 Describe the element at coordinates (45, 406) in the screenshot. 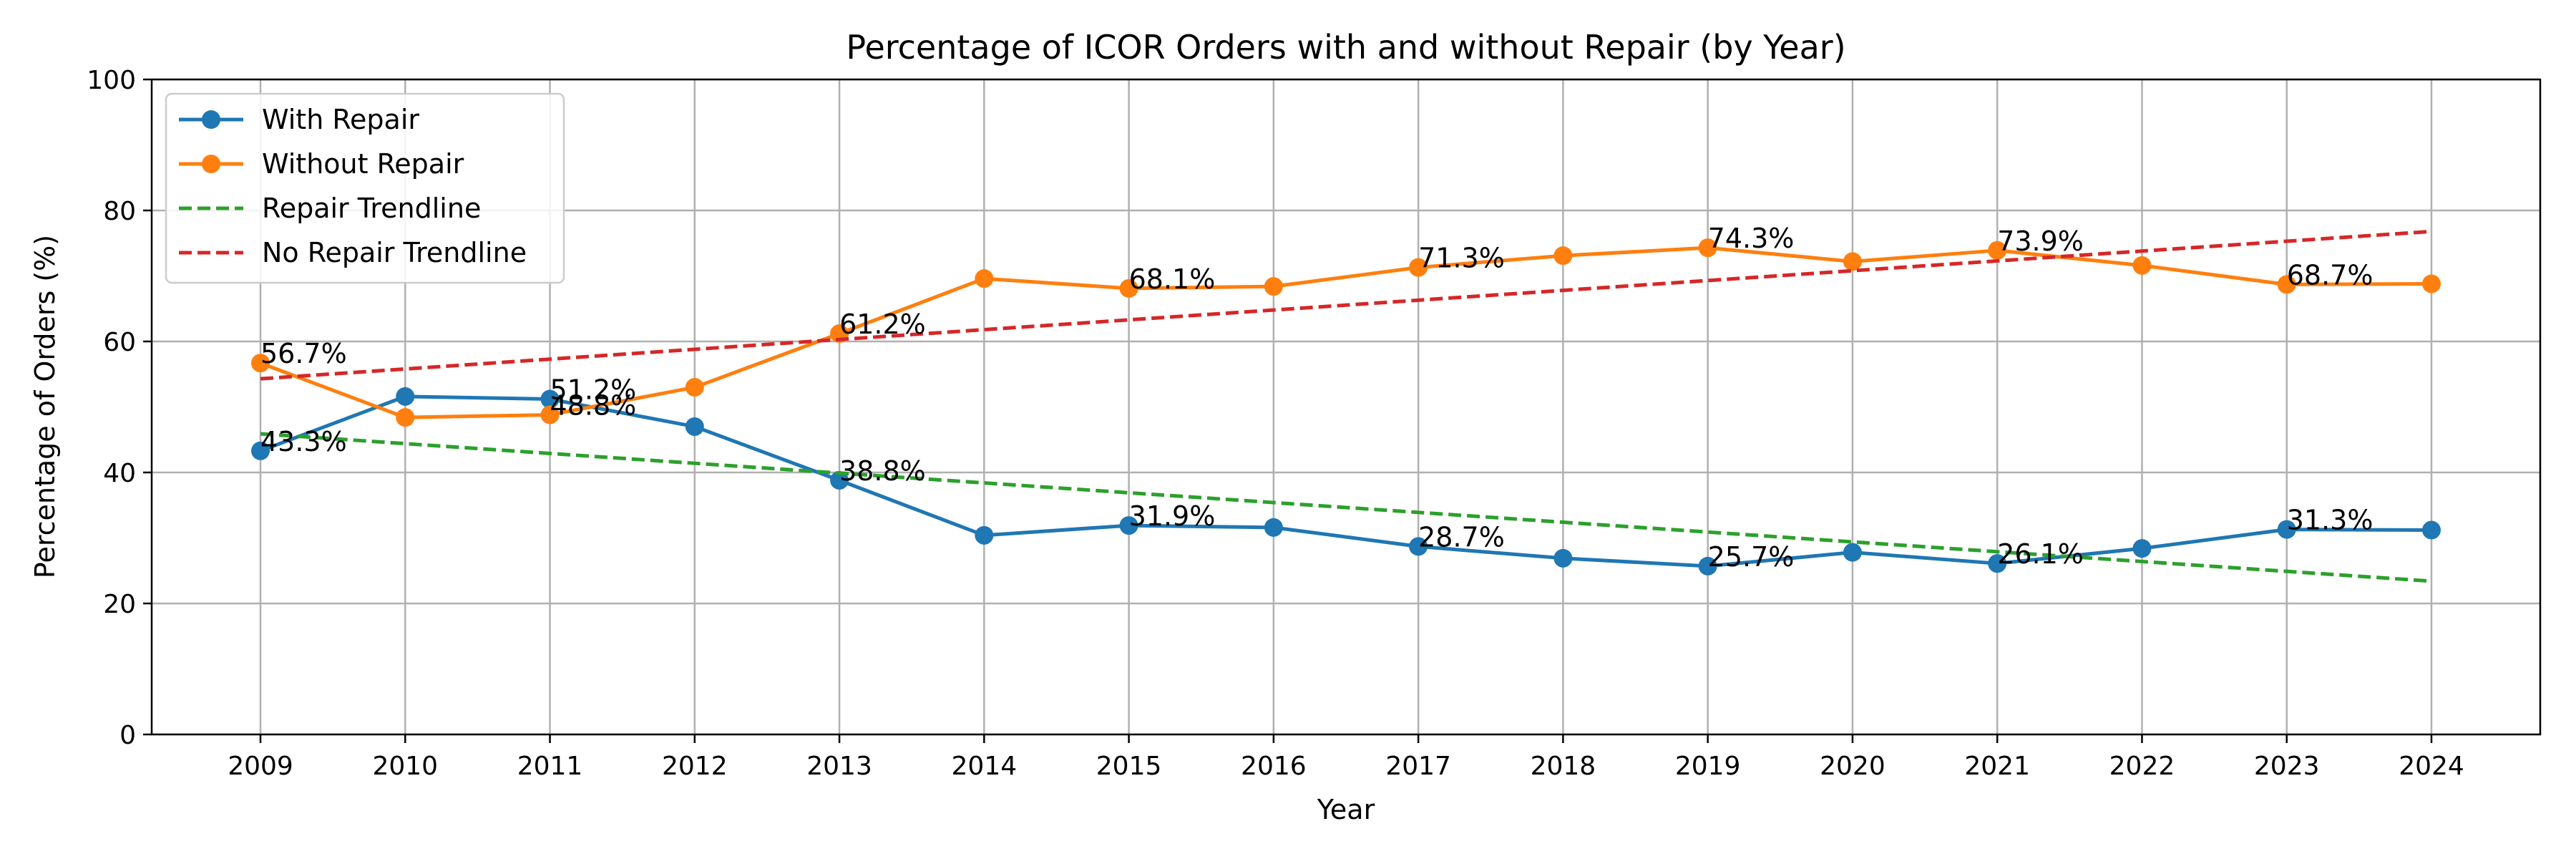

I see `y-axis-label: Percentage of Orders (%)` at that location.